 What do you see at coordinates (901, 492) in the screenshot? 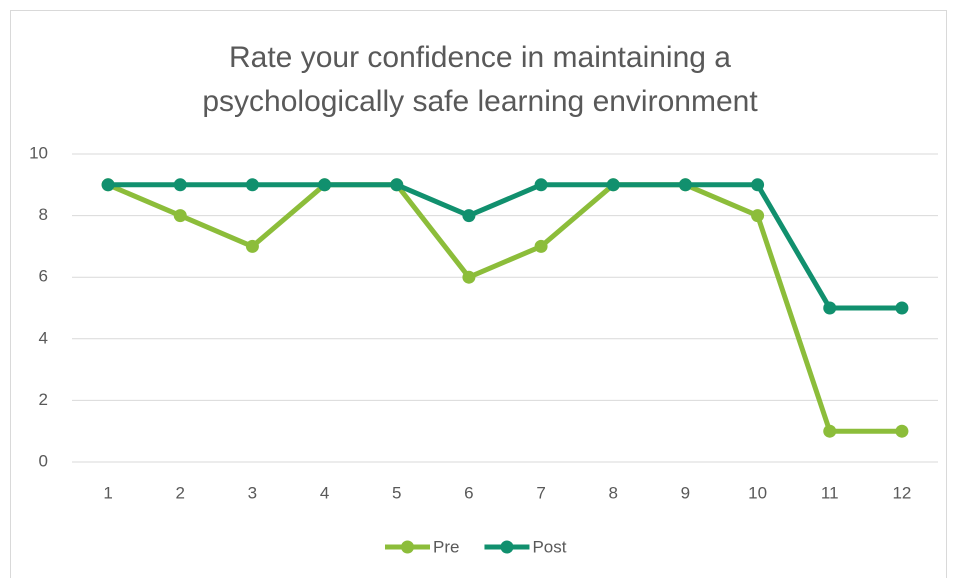
I see `x-tick-label: 12` at bounding box center [901, 492].